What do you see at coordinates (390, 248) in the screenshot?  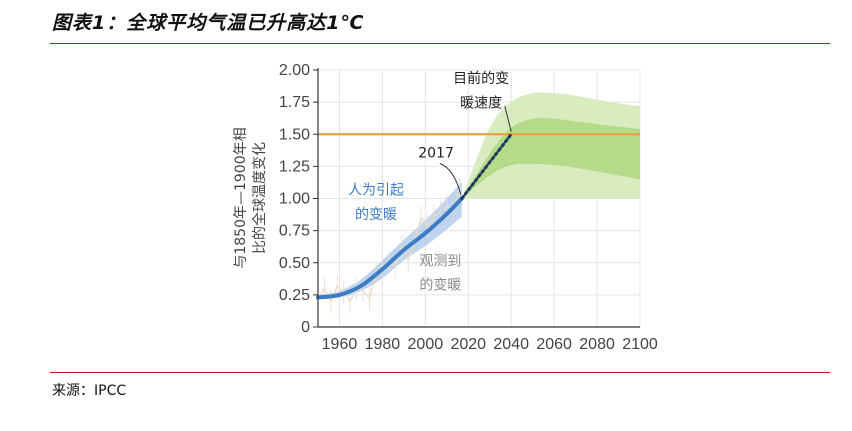 I see `anthropogenic-line` at bounding box center [390, 248].